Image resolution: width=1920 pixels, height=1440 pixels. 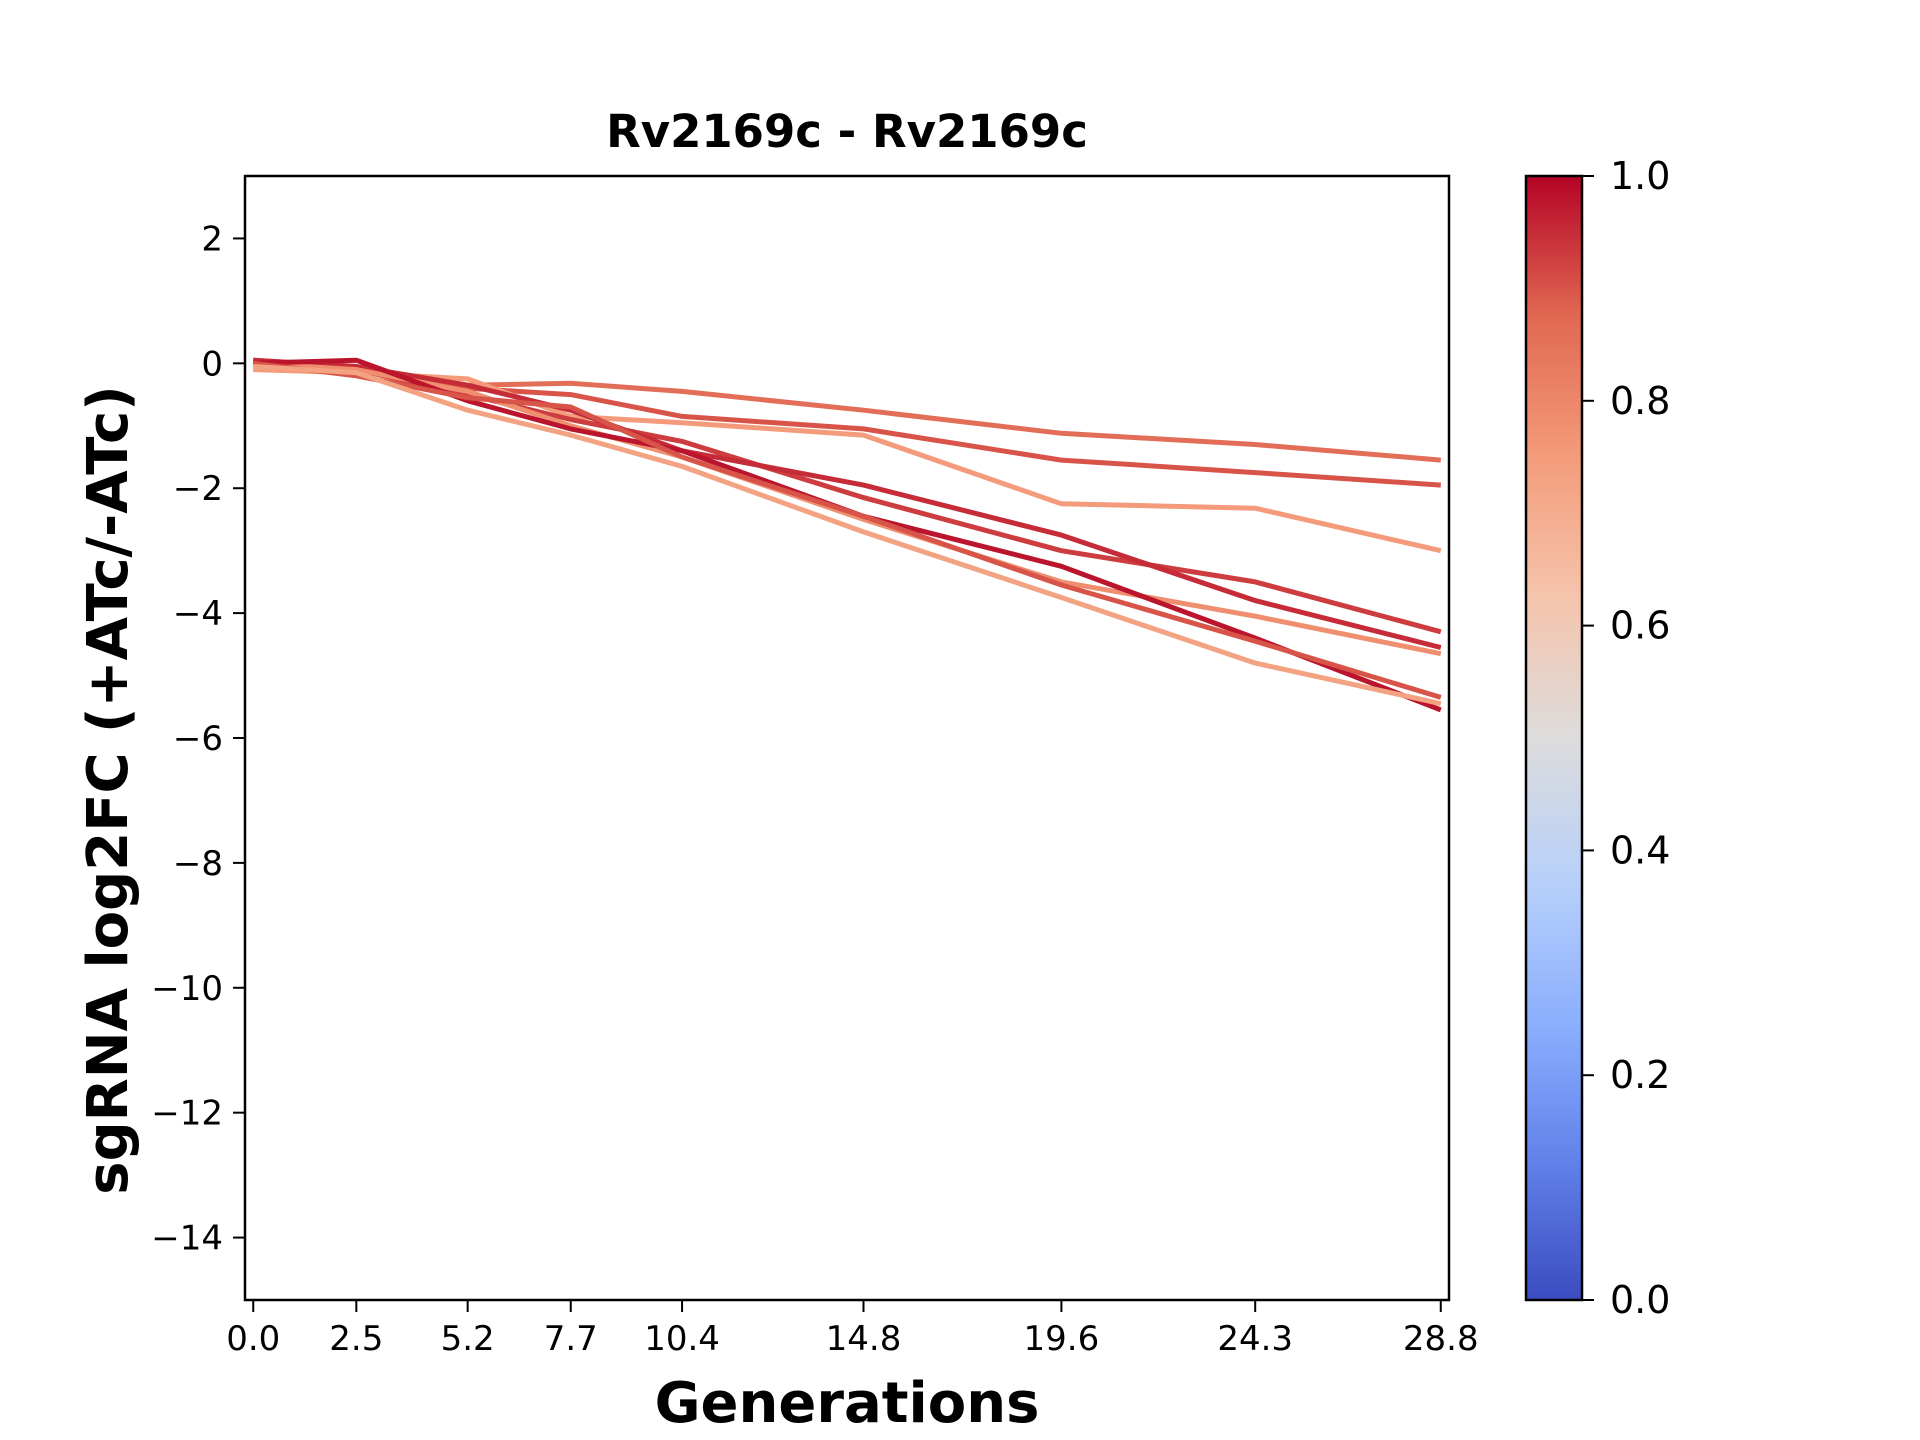 What do you see at coordinates (682, 1339) in the screenshot?
I see `x-tick-label: 10.4` at bounding box center [682, 1339].